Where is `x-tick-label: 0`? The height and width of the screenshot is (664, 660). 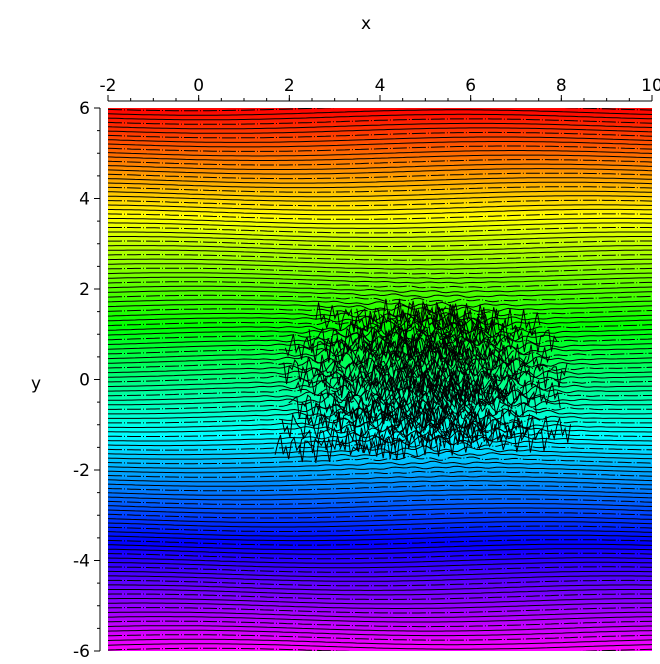 x-tick-label: 0 is located at coordinates (198, 86).